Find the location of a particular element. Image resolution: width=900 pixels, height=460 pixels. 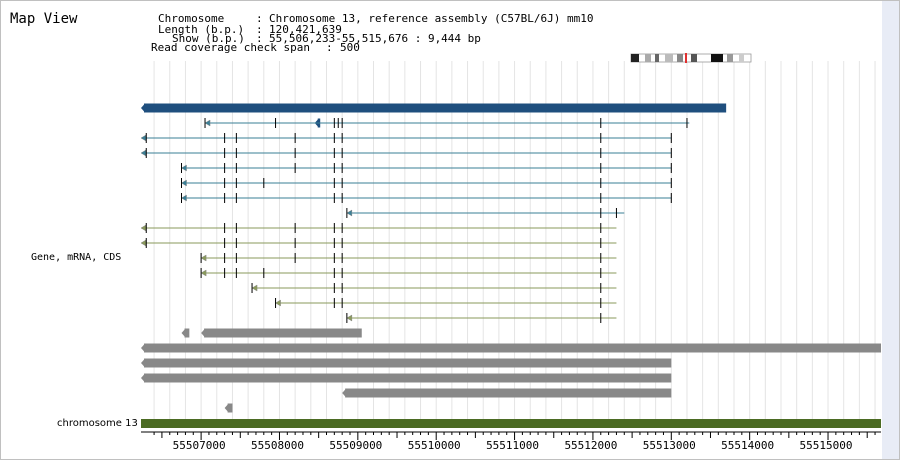

show-range-value: 55,506,233-55,515,676 : 9,444 bp is located at coordinates (375, 38).